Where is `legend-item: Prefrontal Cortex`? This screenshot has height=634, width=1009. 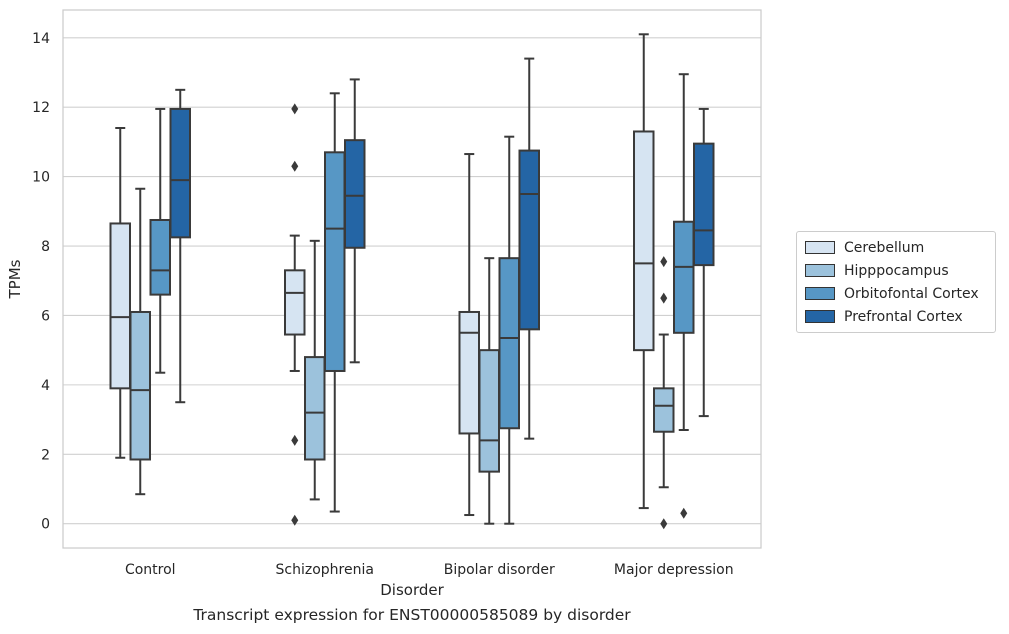
legend-item: Prefrontal Cortex is located at coordinates (895, 316).